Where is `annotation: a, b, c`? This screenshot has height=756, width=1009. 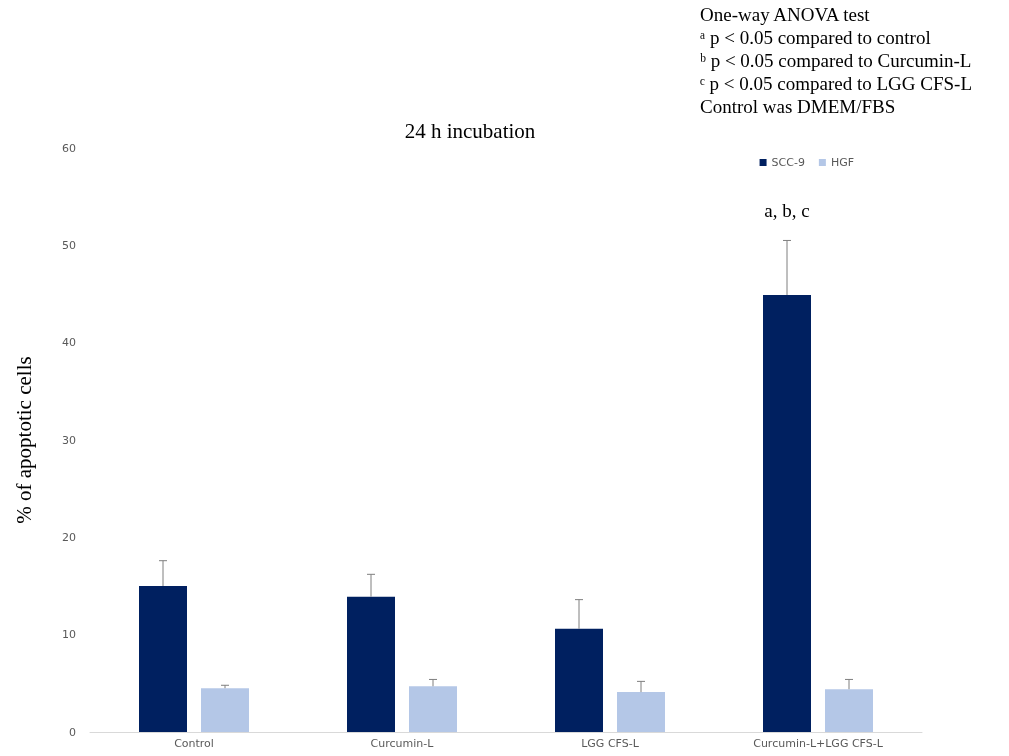
annotation: a, b, c is located at coordinates (787, 210).